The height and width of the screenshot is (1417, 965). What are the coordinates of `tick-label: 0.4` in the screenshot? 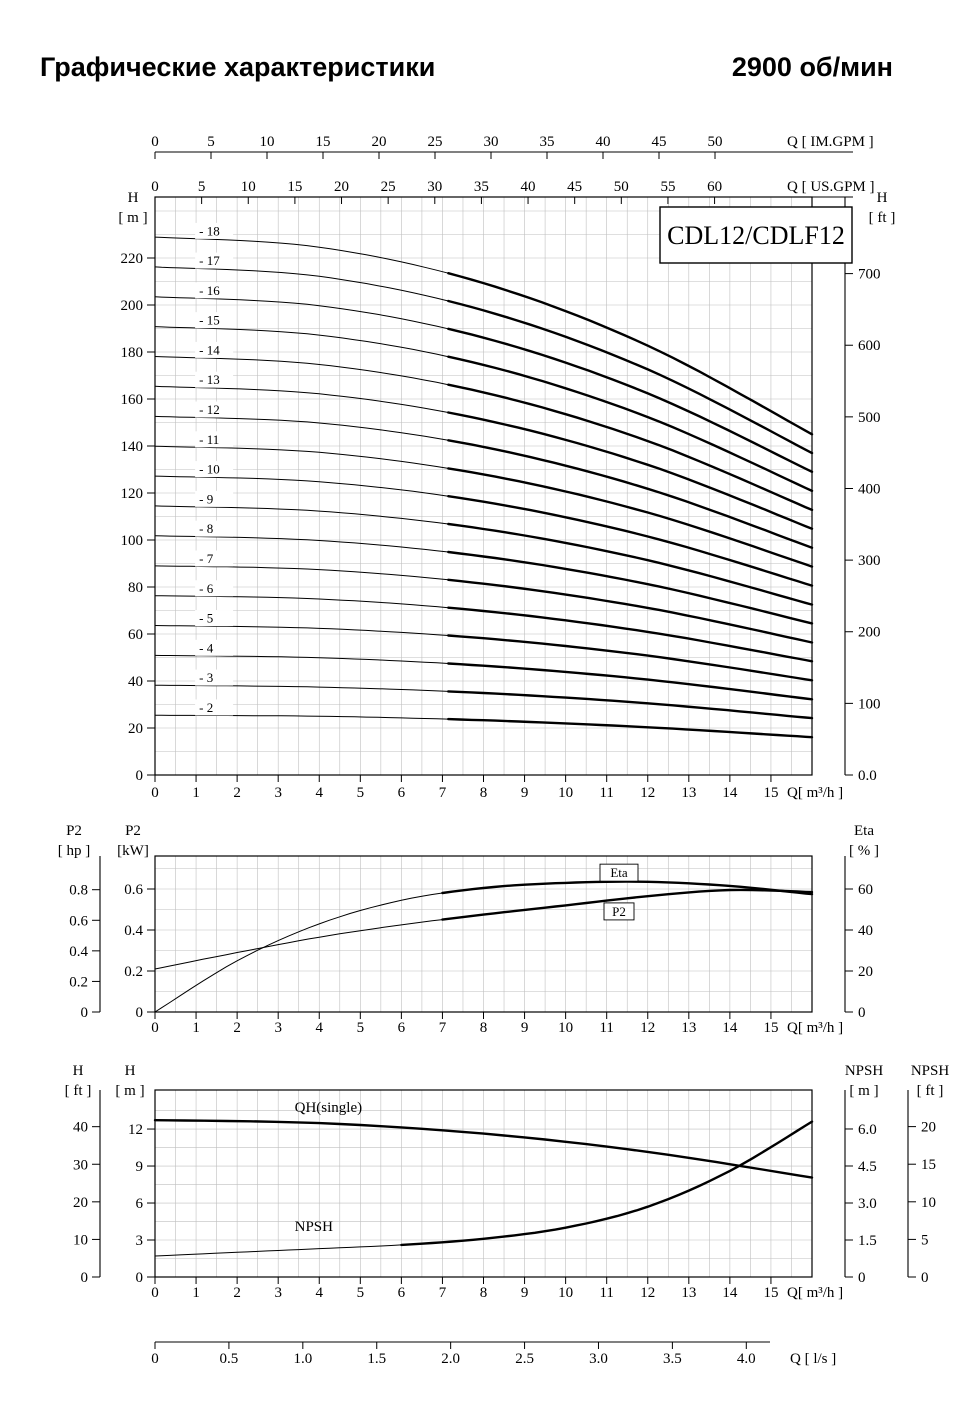 It's located at (78, 952).